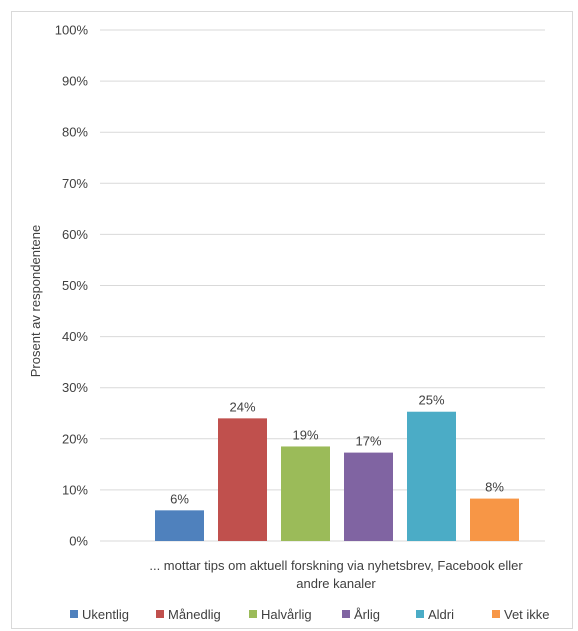 The width and height of the screenshot is (578, 631). I want to click on data-label: 6%, so click(179, 498).